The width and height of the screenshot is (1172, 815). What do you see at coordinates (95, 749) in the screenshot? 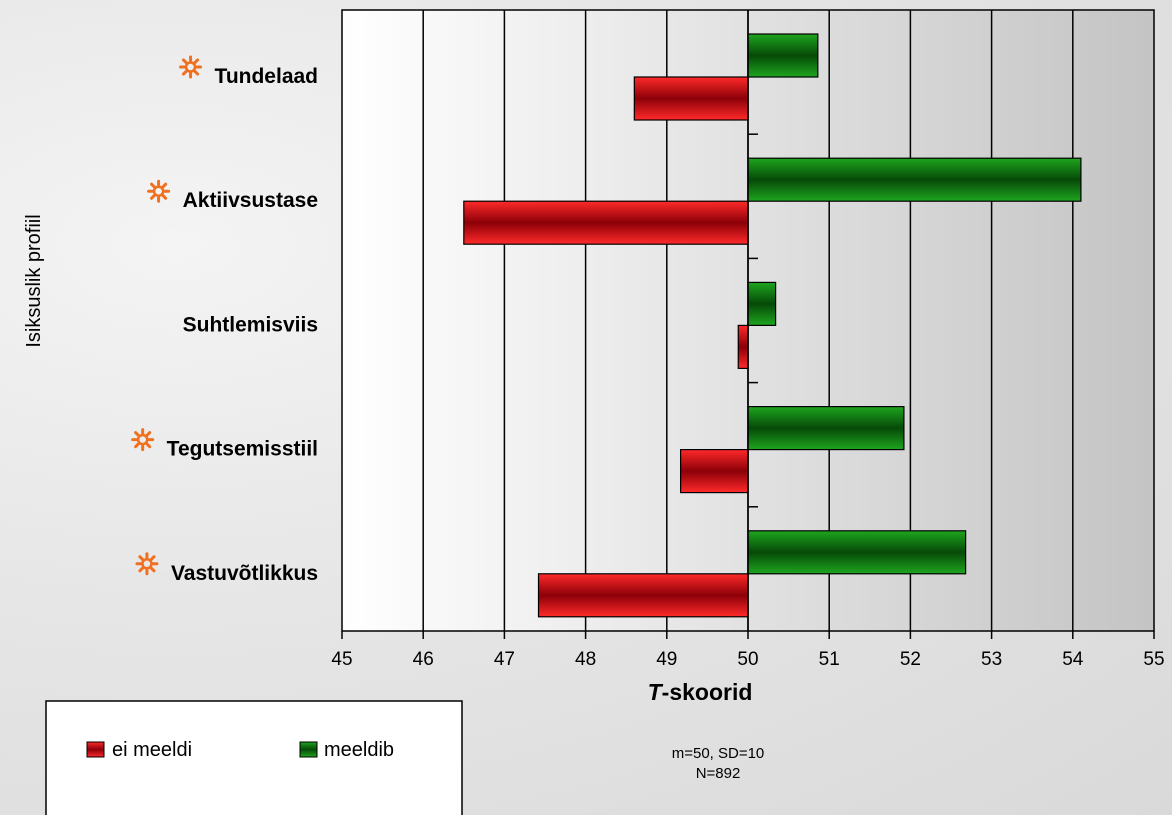
I see `legend-swatch-ei-meeldi` at bounding box center [95, 749].